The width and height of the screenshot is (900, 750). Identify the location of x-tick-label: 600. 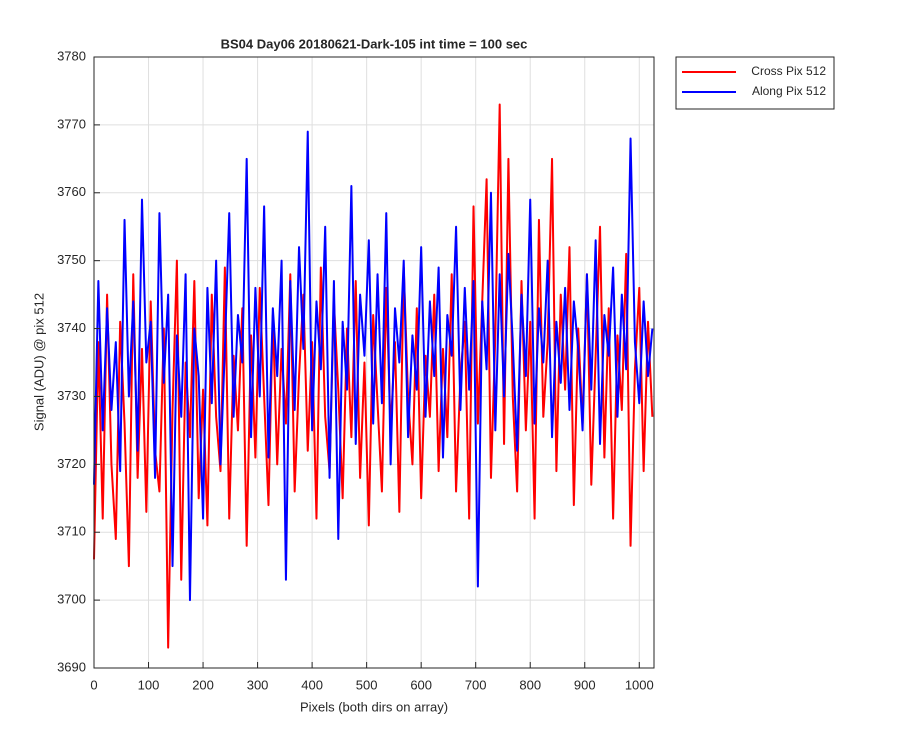
(421, 684).